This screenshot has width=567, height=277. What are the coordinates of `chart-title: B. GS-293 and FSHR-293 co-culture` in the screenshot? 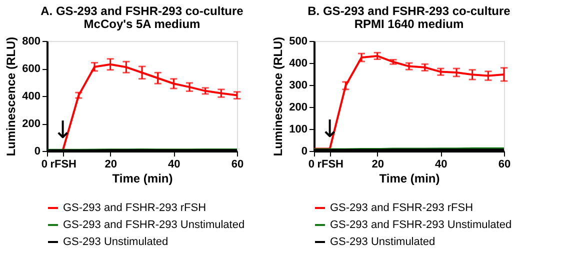 It's located at (409, 11).